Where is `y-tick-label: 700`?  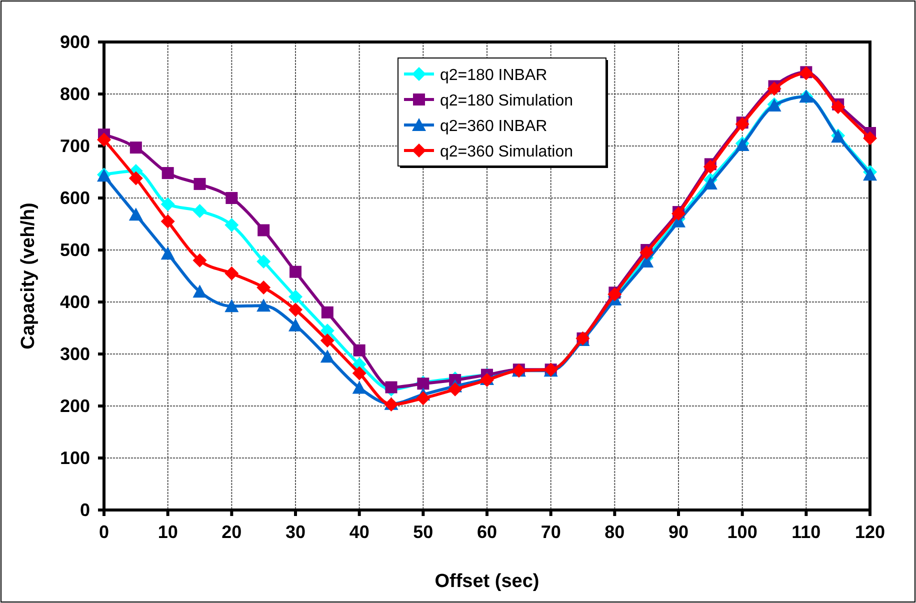 y-tick-label: 700 is located at coordinates (75, 146).